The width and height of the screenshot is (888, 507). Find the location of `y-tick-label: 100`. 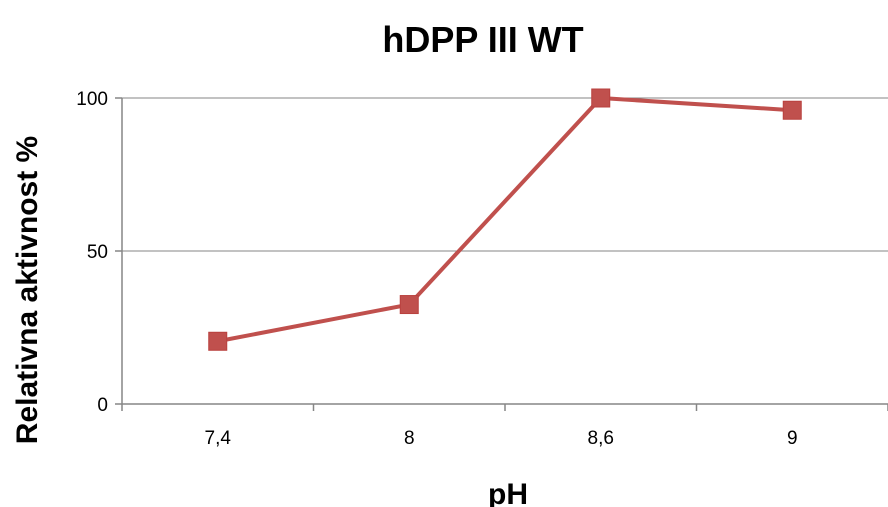

y-tick-label: 100 is located at coordinates (92, 99).